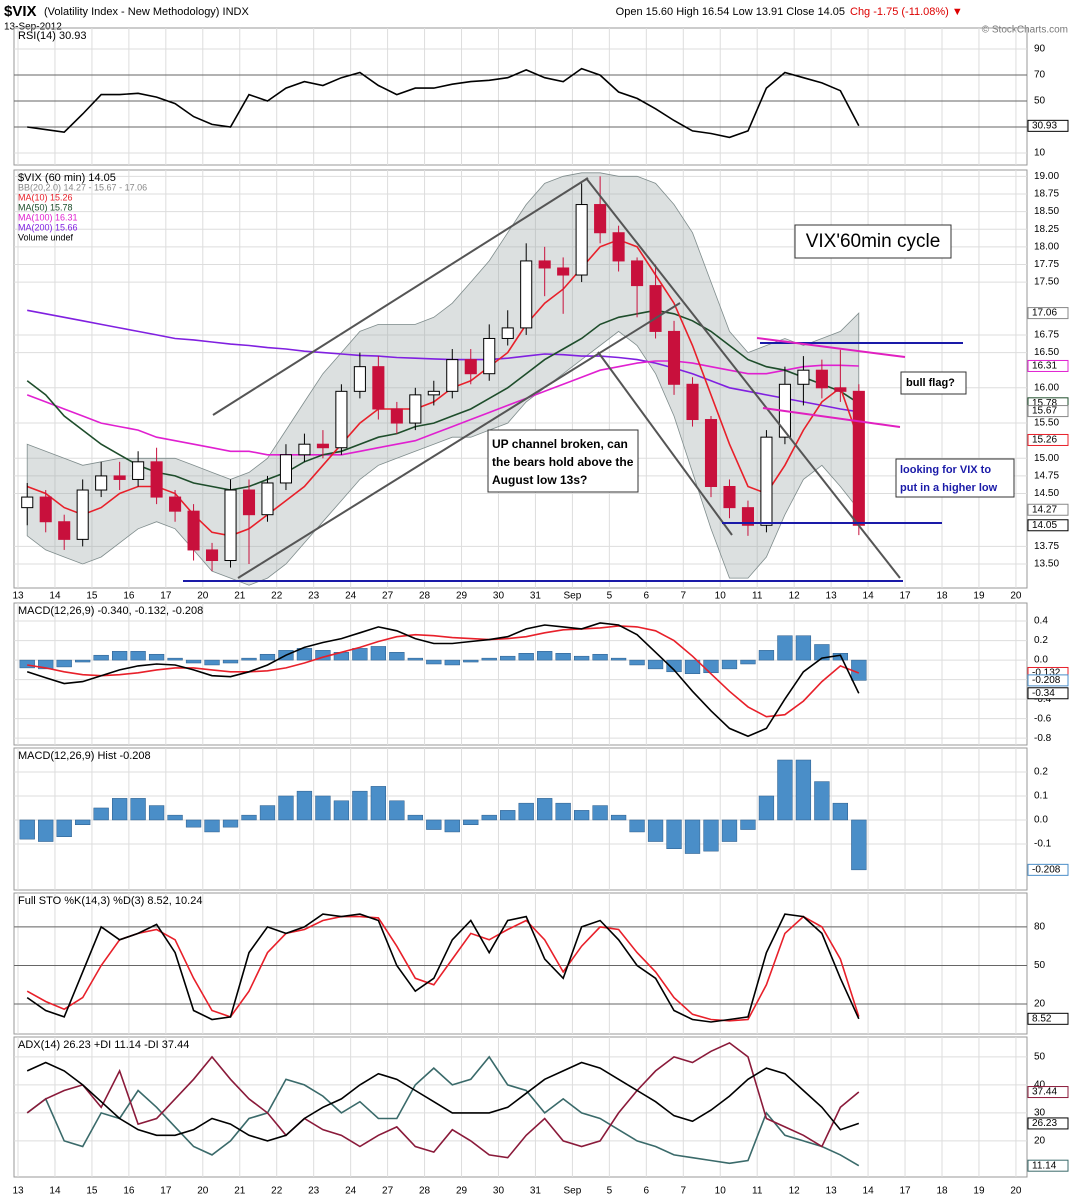 The image size is (1075, 1200). Describe the element at coordinates (1040, 1085) in the screenshot. I see `y-tick-label: 40` at that location.